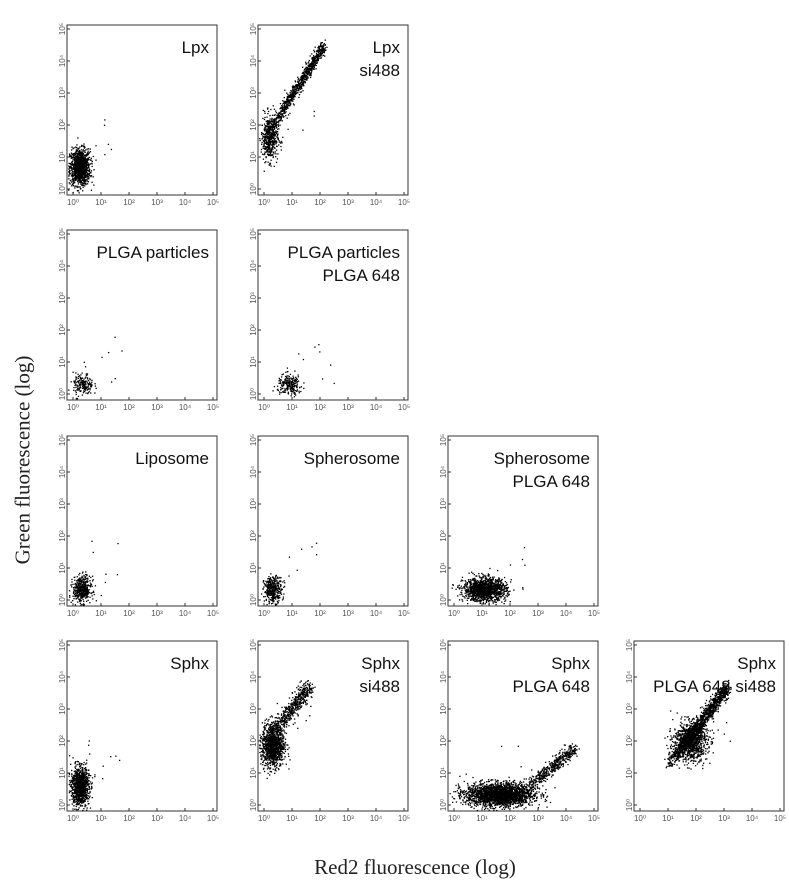  What do you see at coordinates (129, 407) in the screenshot?
I see `x-tick-label: 10²` at bounding box center [129, 407].